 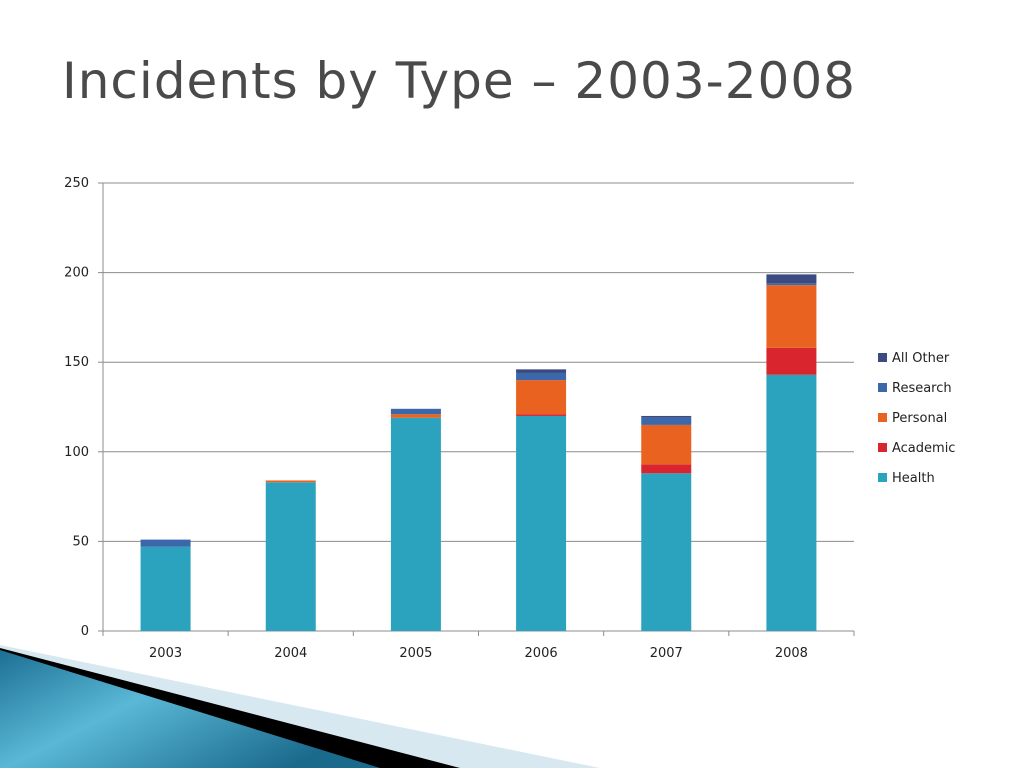 What do you see at coordinates (922, 388) in the screenshot?
I see `legend-label: Research` at bounding box center [922, 388].